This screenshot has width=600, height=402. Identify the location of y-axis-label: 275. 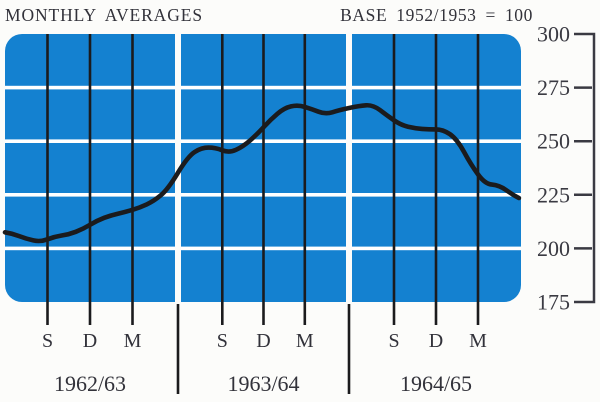
(553, 87).